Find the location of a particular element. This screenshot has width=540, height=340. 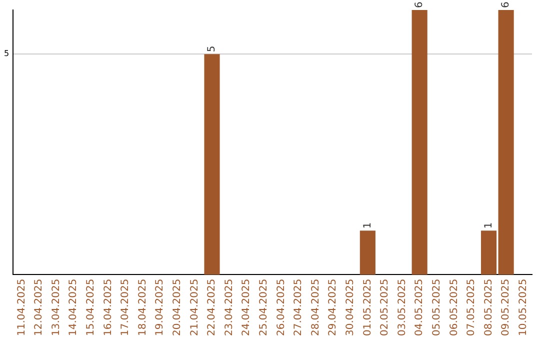

x-tick-label: 23.04.2025 is located at coordinates (229, 307).